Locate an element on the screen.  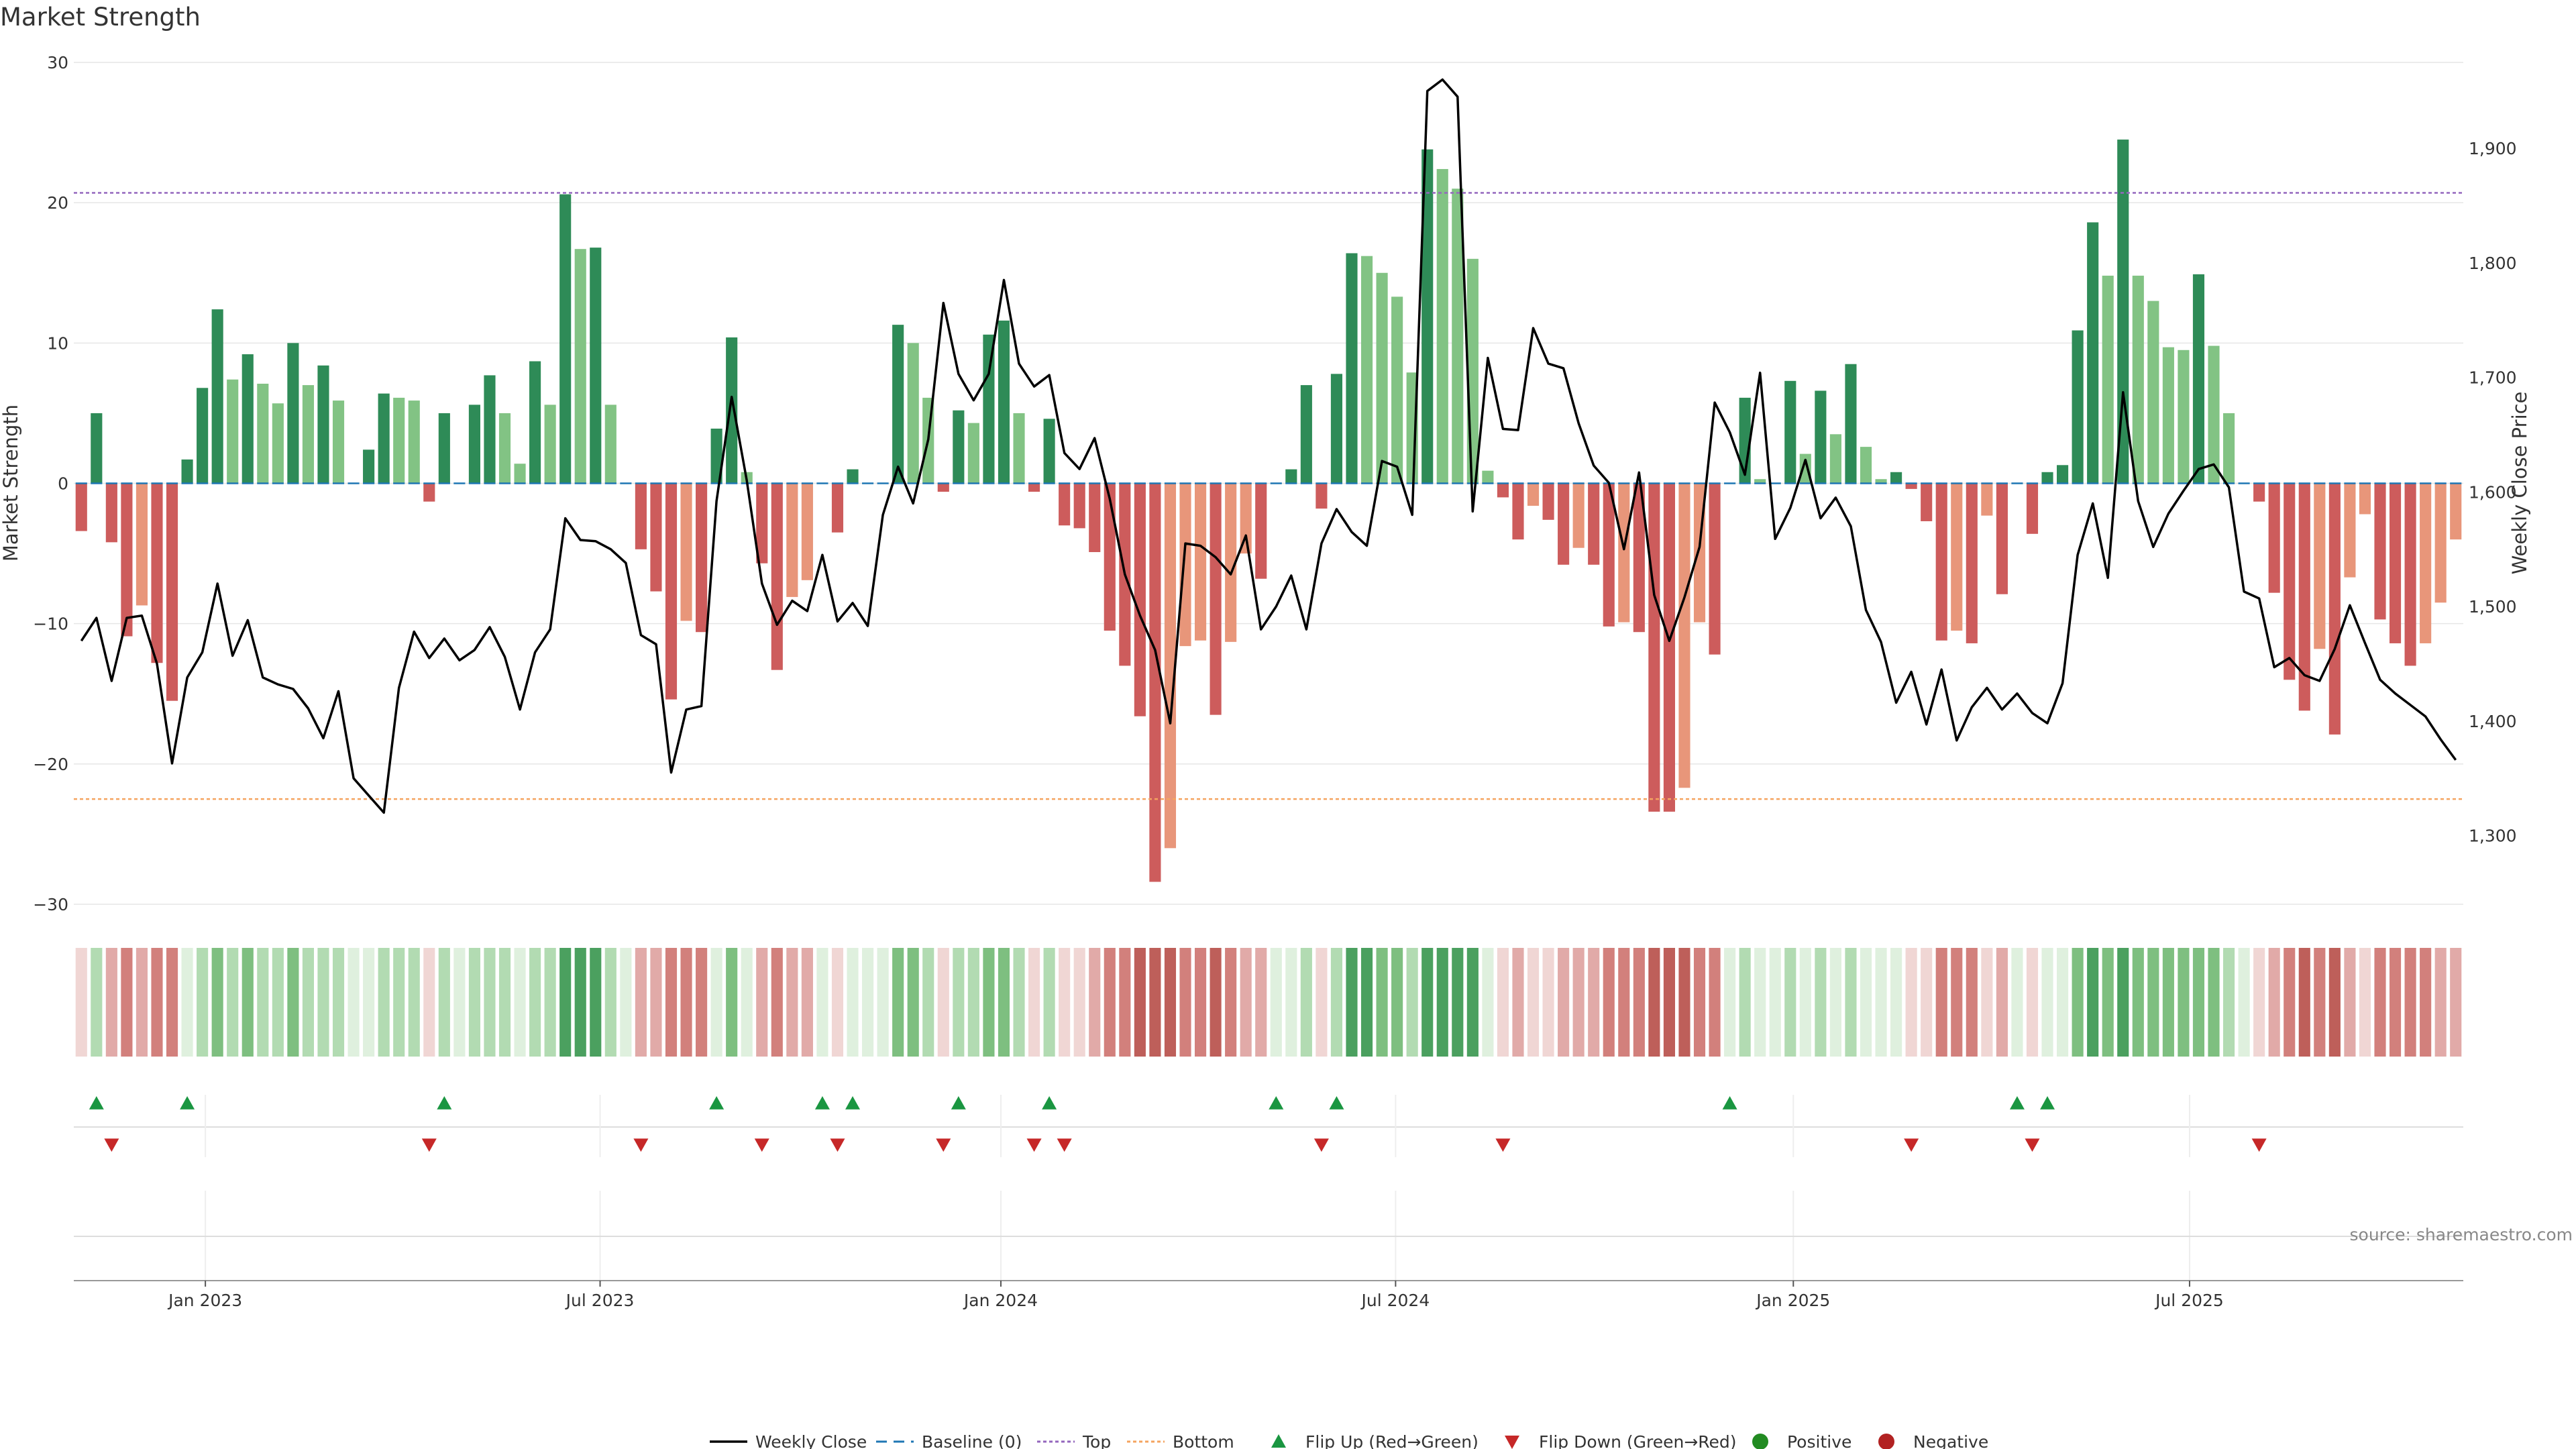
y2-axis-ticks: 1,300 1,400 1,500 1,600 1,700 1,800 1,900 is located at coordinates (2493, 492).